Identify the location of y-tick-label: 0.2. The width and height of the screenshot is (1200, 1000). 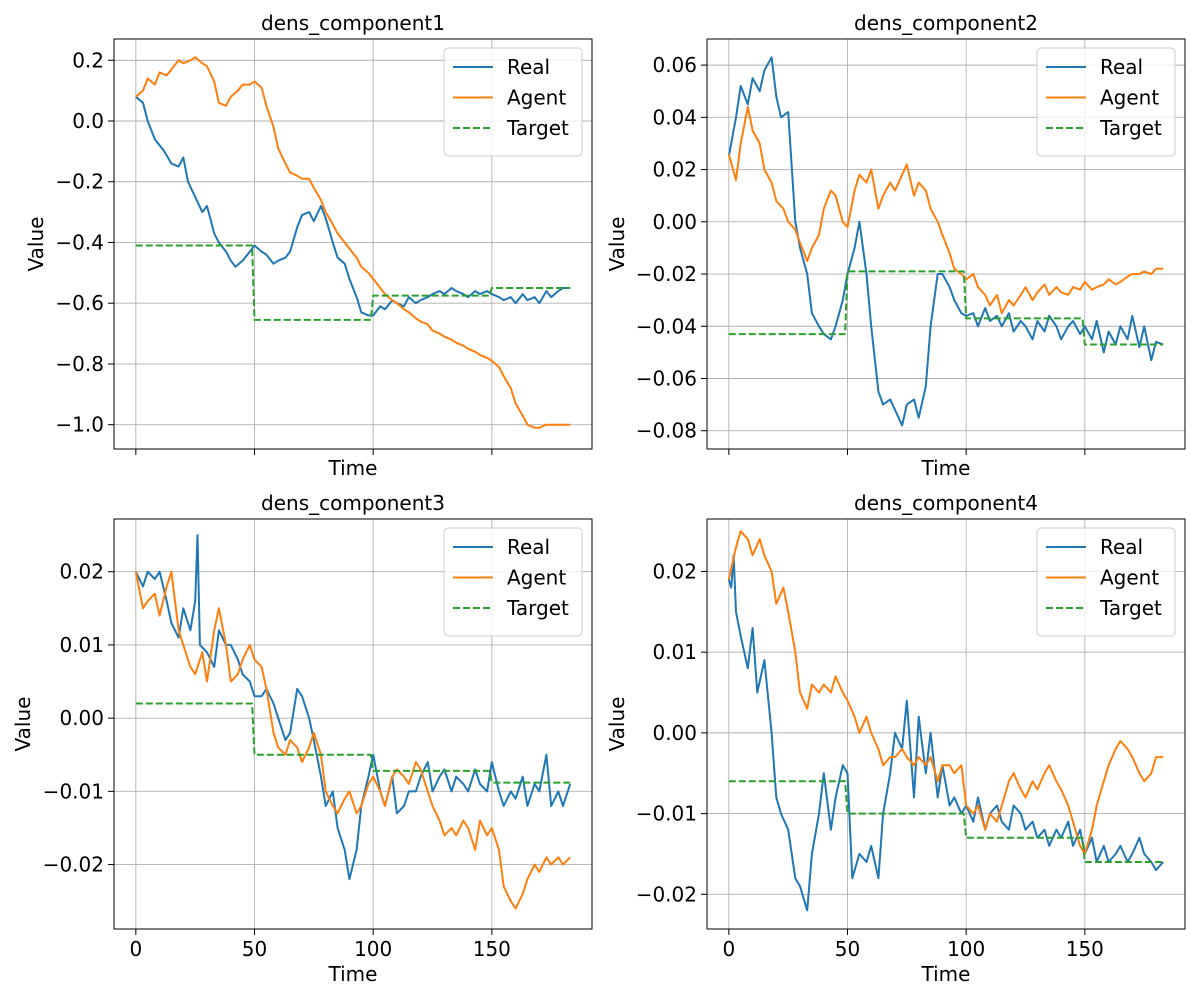
(88, 60).